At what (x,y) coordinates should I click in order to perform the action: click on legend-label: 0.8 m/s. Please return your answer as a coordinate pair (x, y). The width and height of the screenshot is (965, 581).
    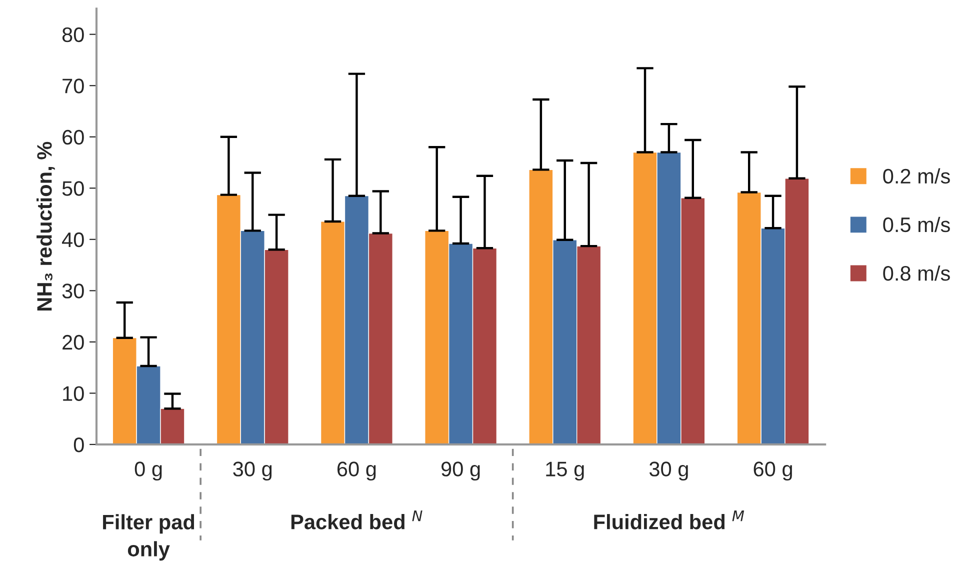
    Looking at the image, I should click on (916, 273).